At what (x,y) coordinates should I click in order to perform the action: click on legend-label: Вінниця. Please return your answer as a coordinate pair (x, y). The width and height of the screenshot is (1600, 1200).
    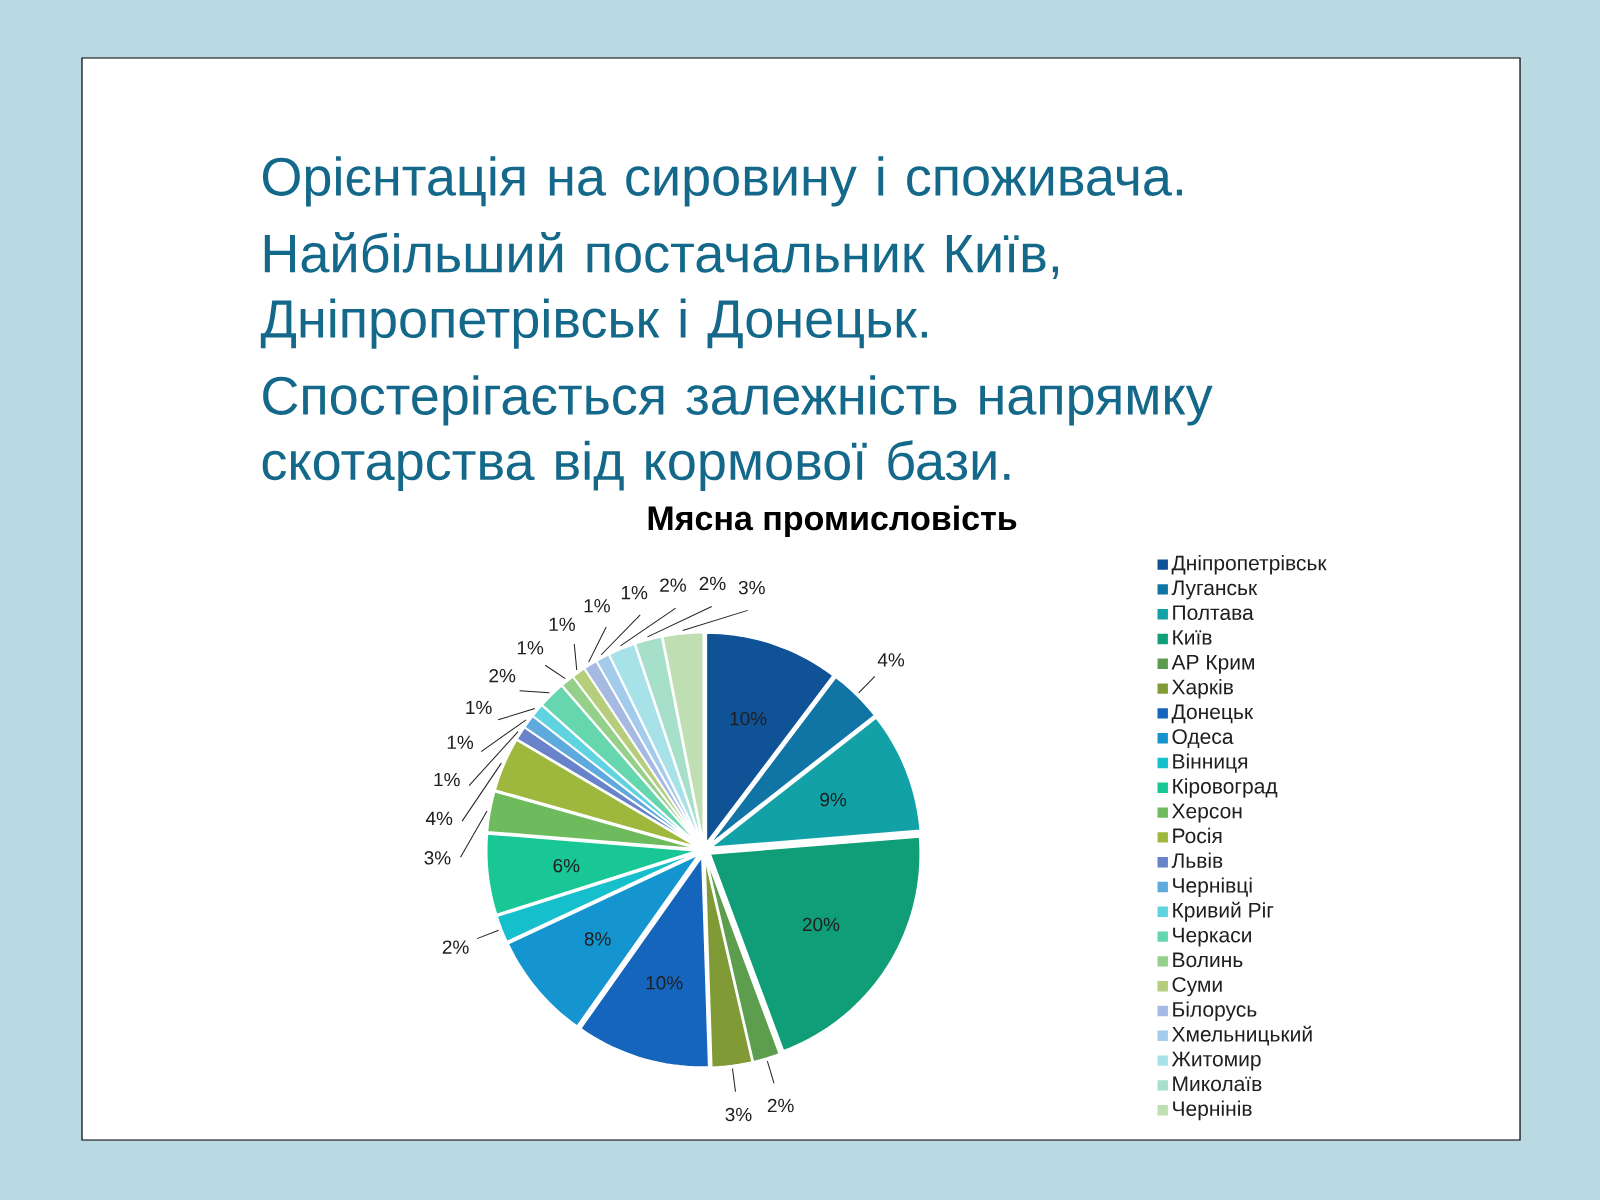
    Looking at the image, I should click on (1210, 763).